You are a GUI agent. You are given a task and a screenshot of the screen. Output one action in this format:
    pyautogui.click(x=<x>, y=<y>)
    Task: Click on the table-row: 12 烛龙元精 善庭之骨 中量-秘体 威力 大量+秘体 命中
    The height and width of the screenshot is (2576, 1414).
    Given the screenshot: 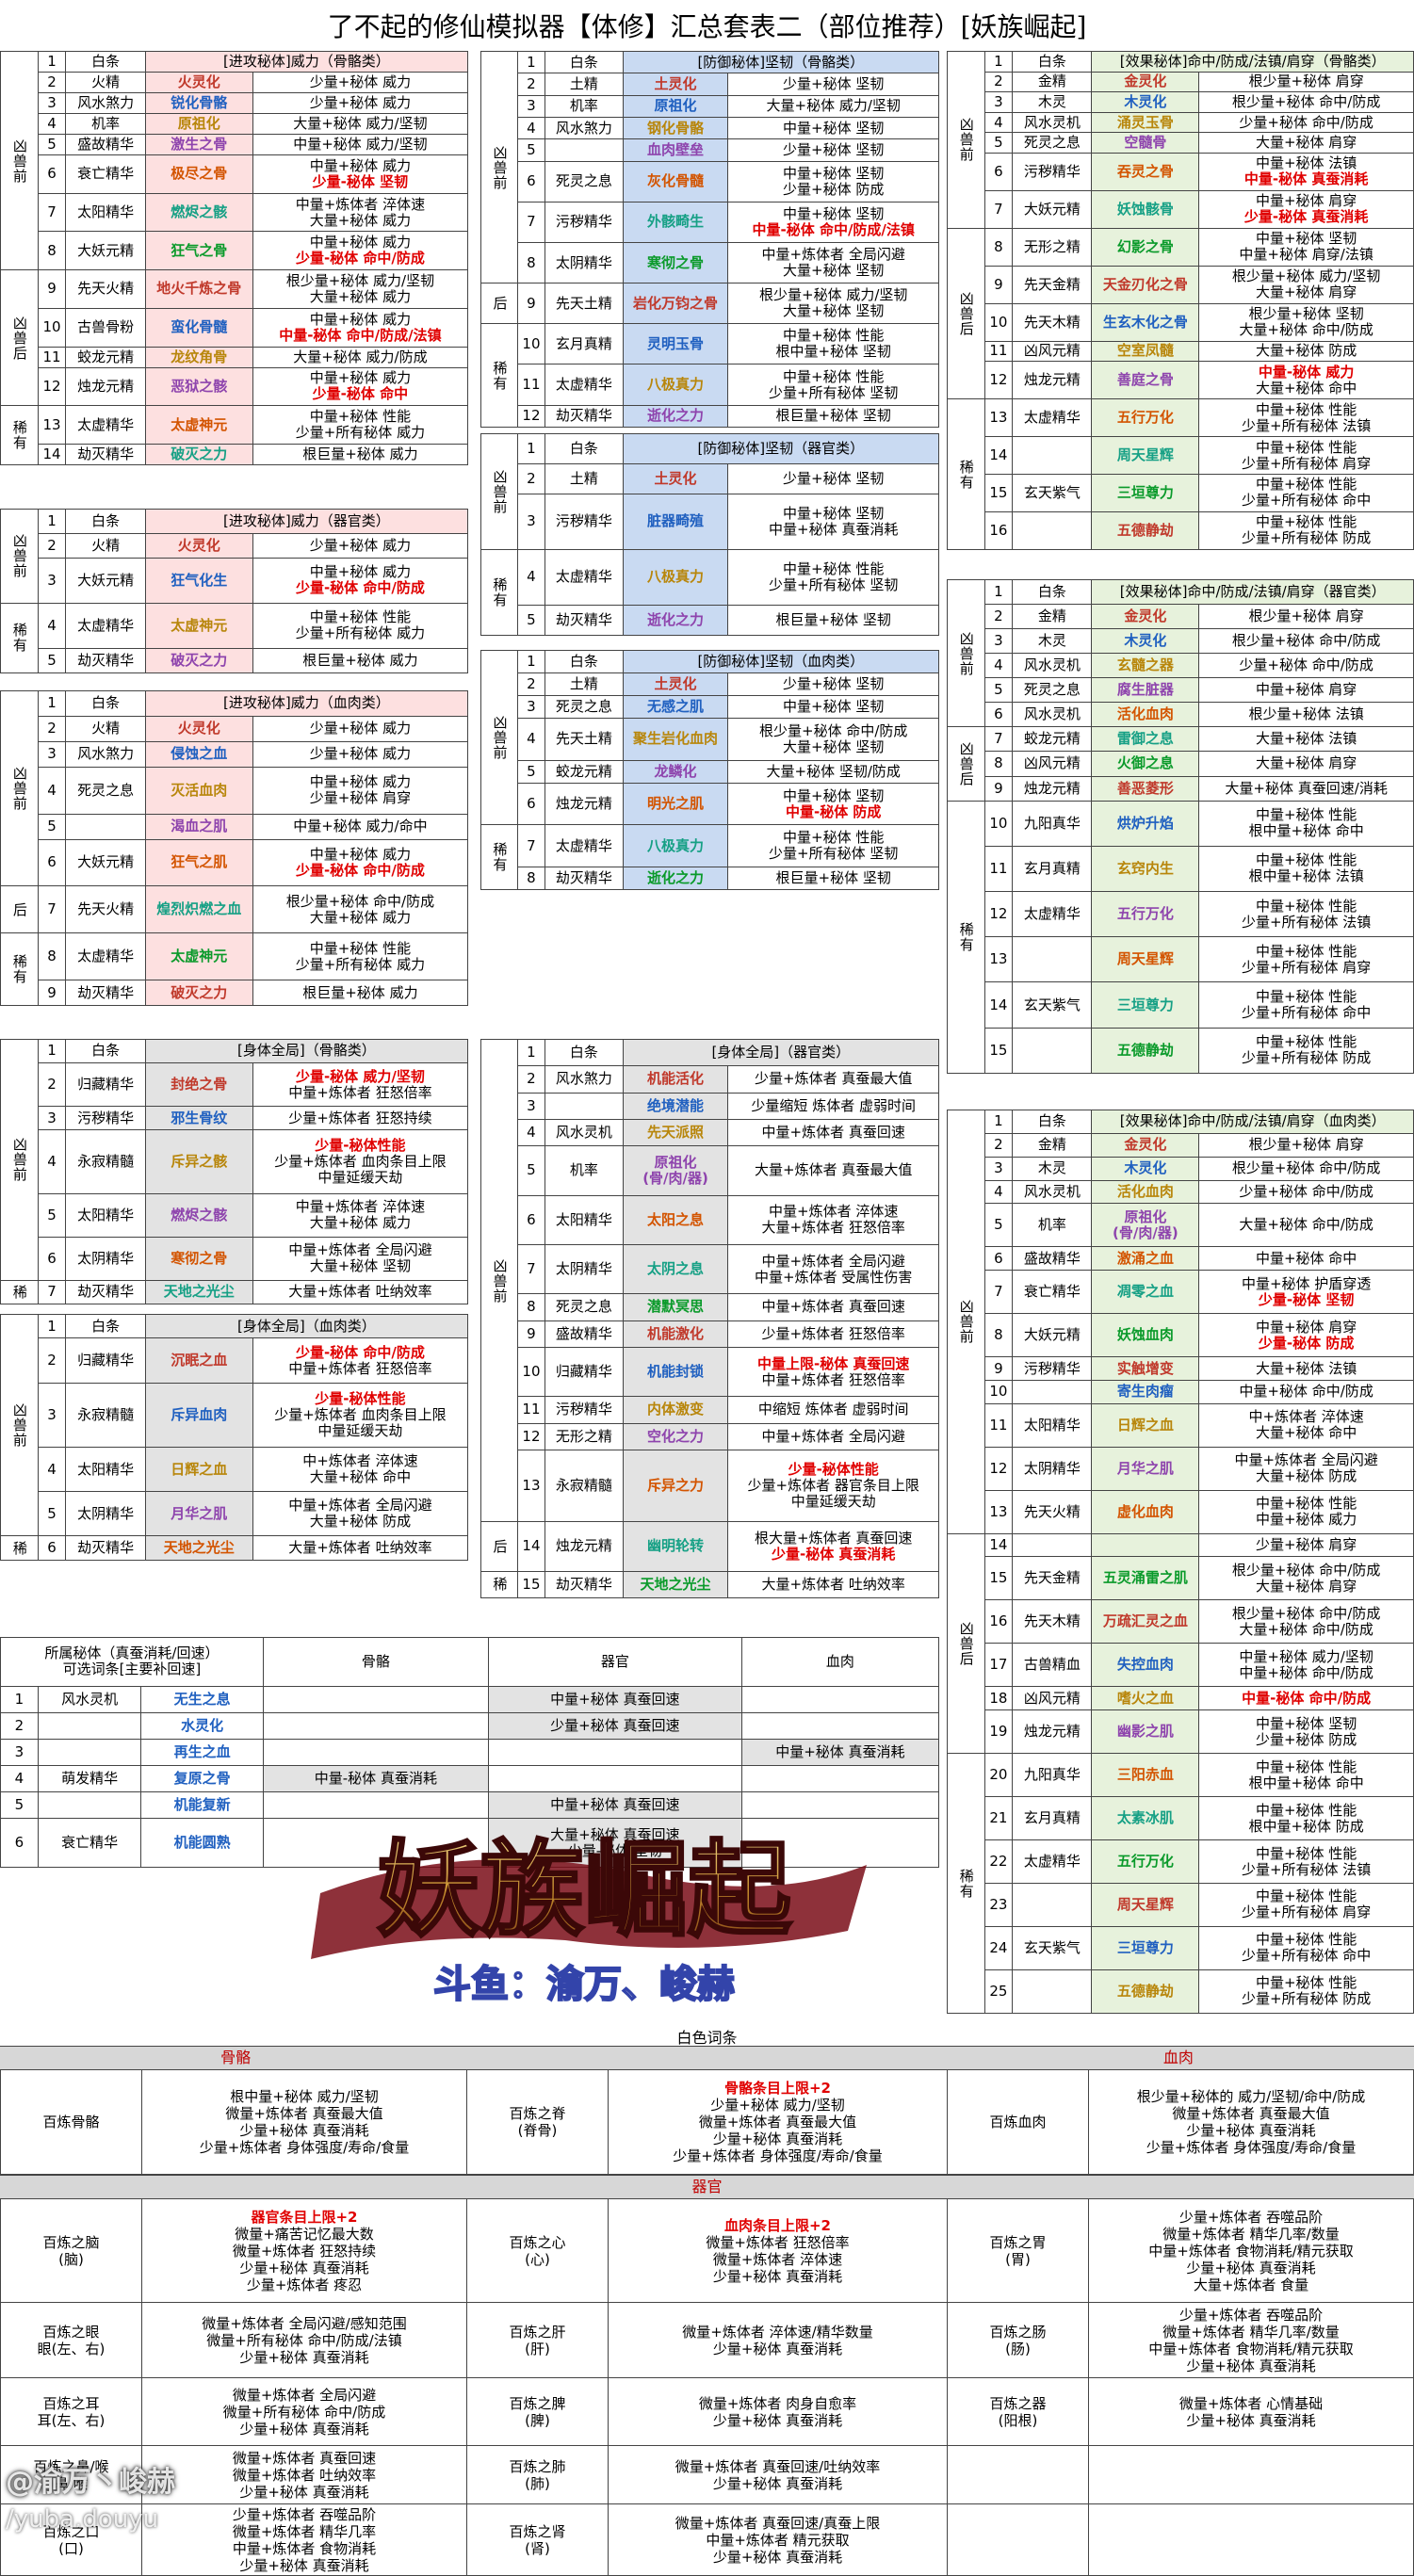 What is the action you would take?
    pyautogui.click(x=1181, y=380)
    